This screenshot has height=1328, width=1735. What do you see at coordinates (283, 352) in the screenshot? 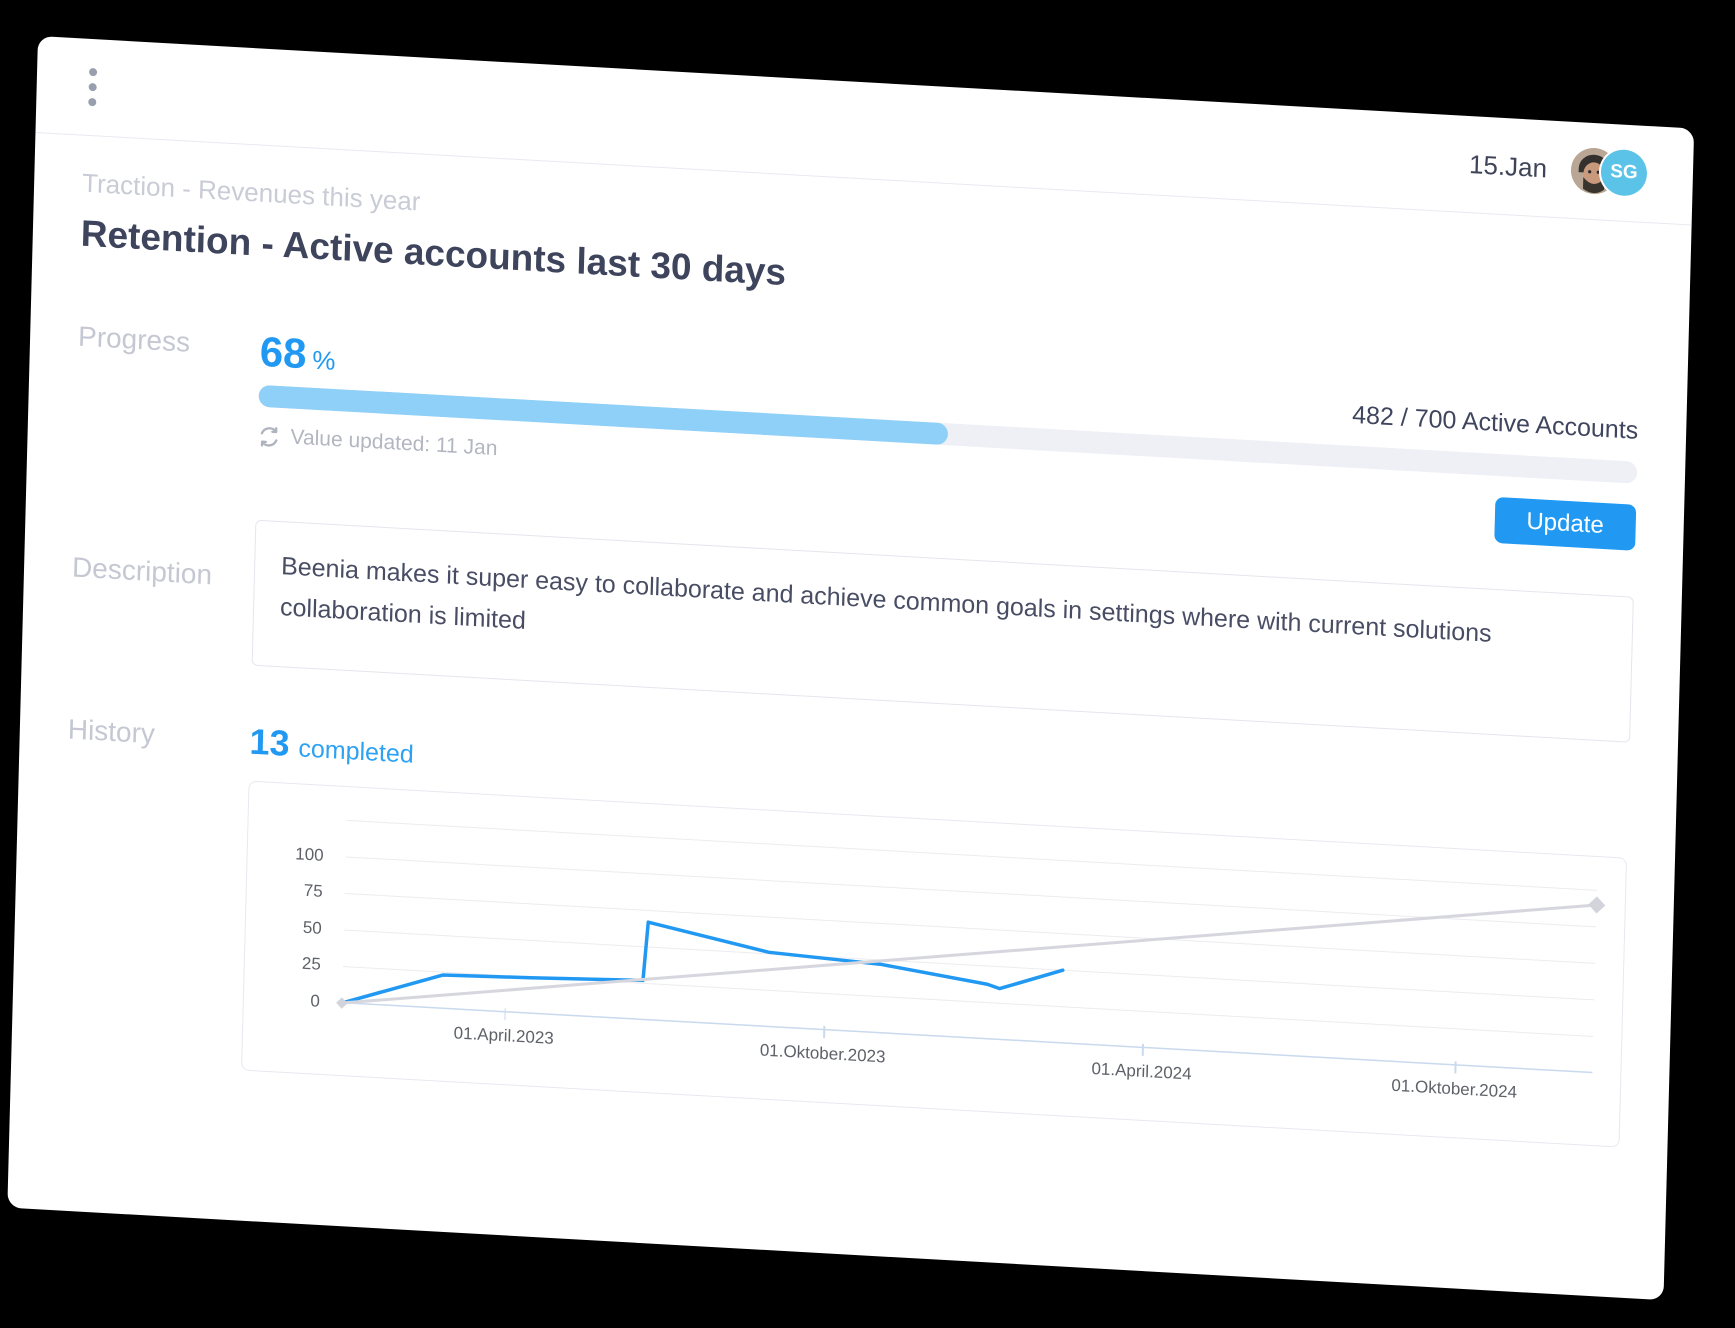
I see `progress-percent-value: 68` at bounding box center [283, 352].